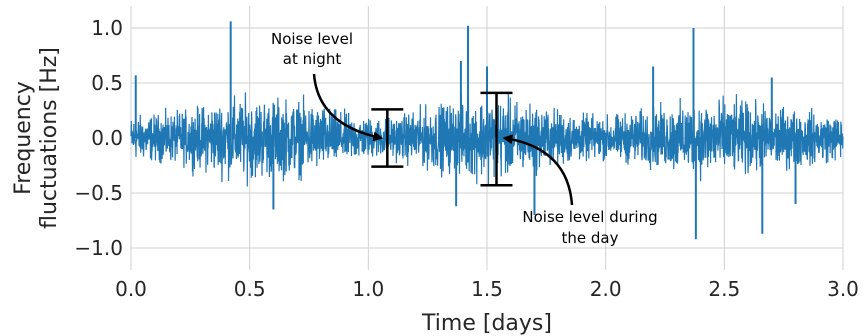 This screenshot has height=336, width=866. Describe the element at coordinates (250, 289) in the screenshot. I see `x-tick-label: 0.5` at that location.